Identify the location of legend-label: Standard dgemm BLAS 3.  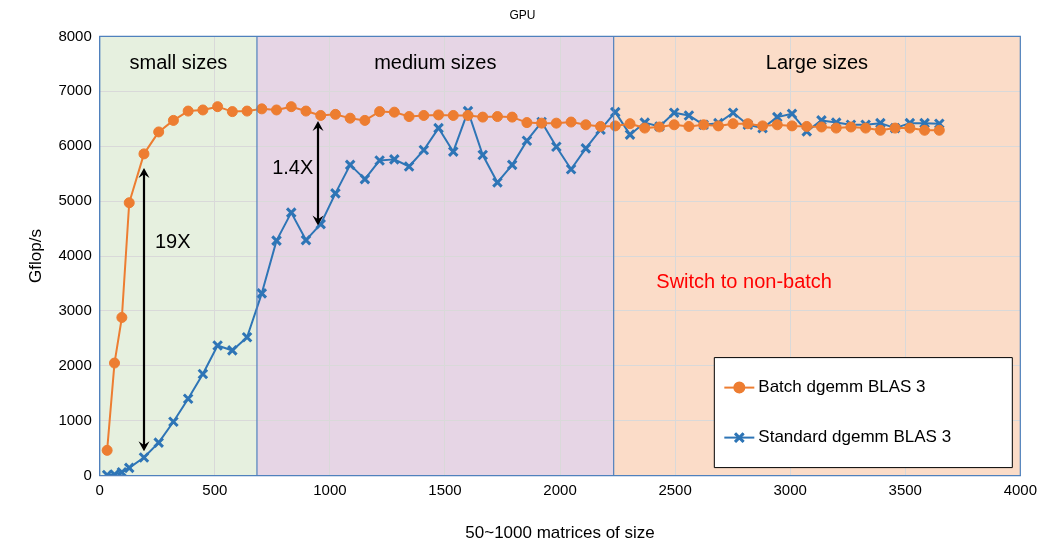
(855, 437).